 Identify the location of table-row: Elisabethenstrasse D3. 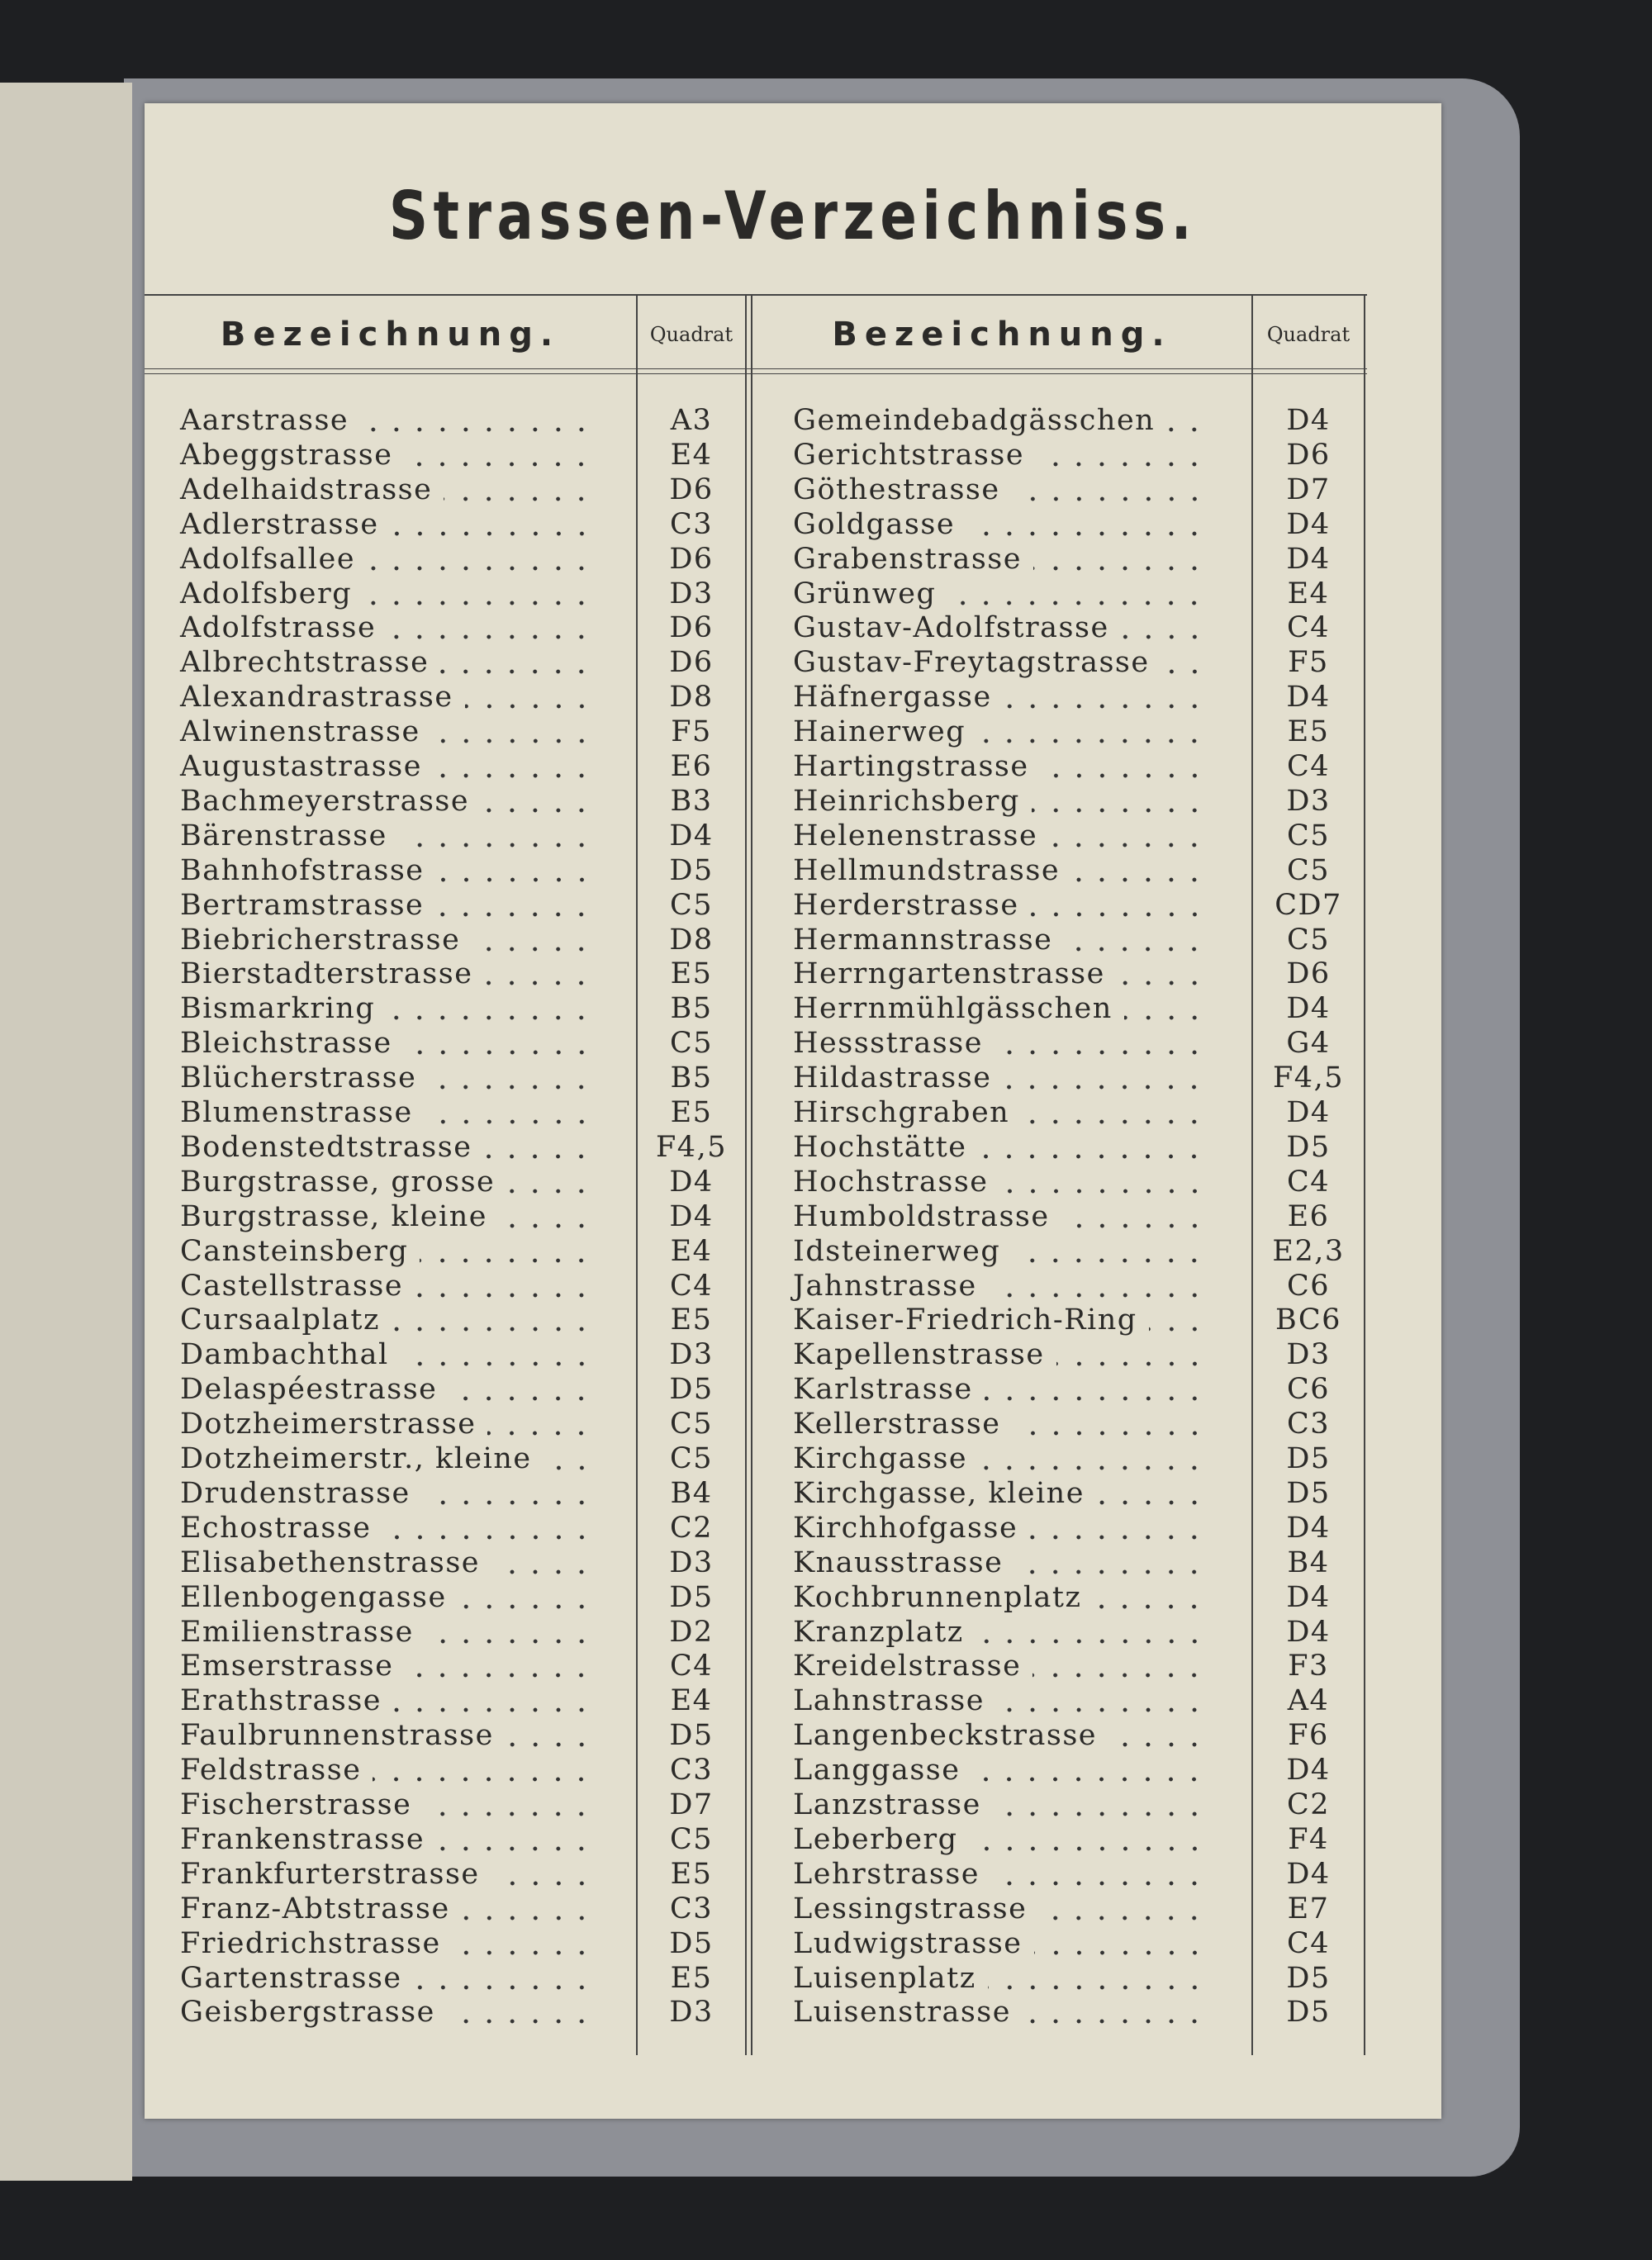
(826, 1562).